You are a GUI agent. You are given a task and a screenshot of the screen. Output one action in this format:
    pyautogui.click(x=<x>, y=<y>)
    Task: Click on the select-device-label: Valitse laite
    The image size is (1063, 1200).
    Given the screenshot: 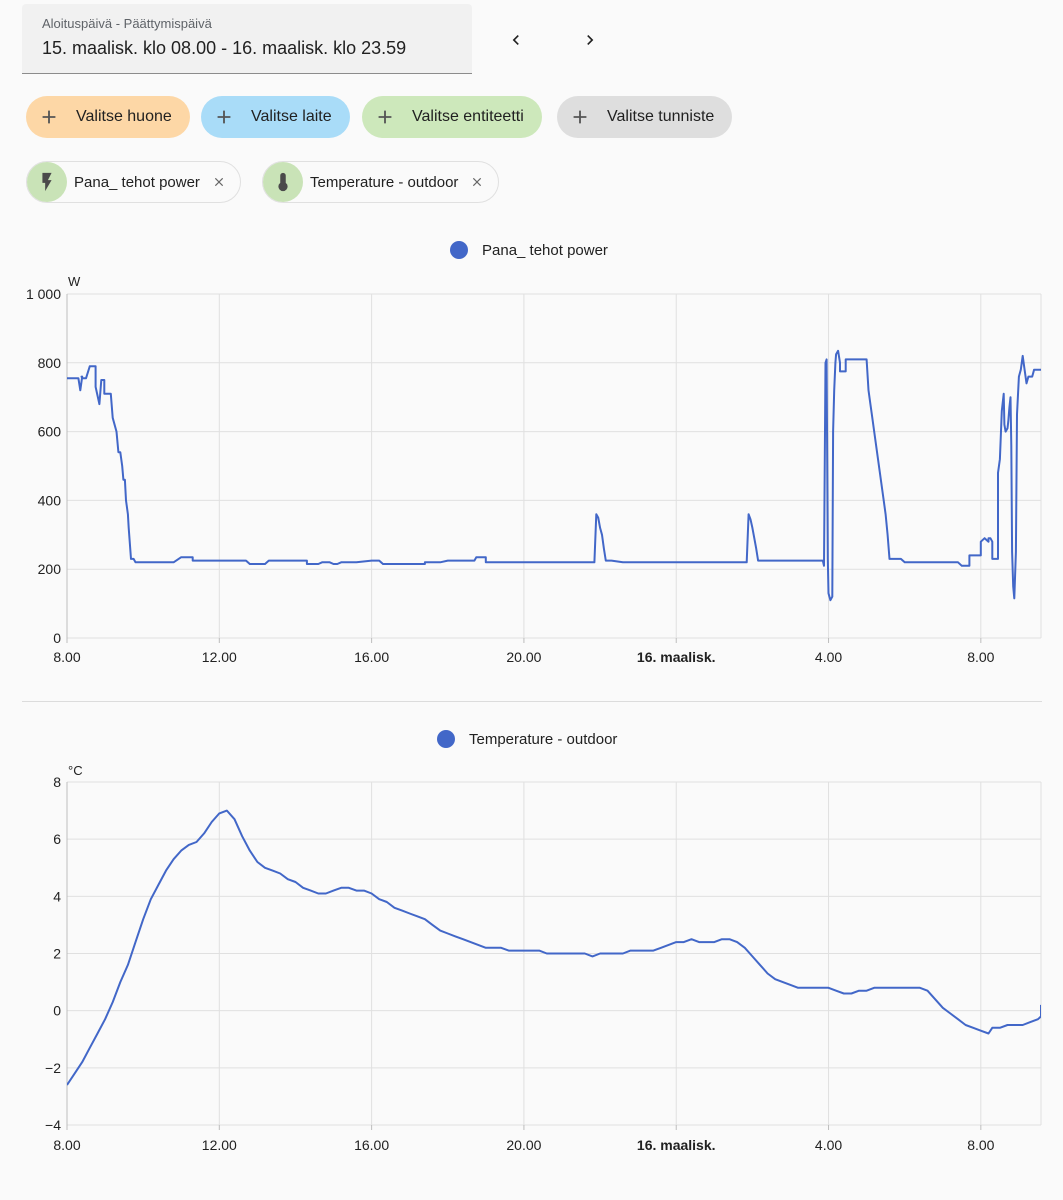 What is the action you would take?
    pyautogui.click(x=291, y=116)
    